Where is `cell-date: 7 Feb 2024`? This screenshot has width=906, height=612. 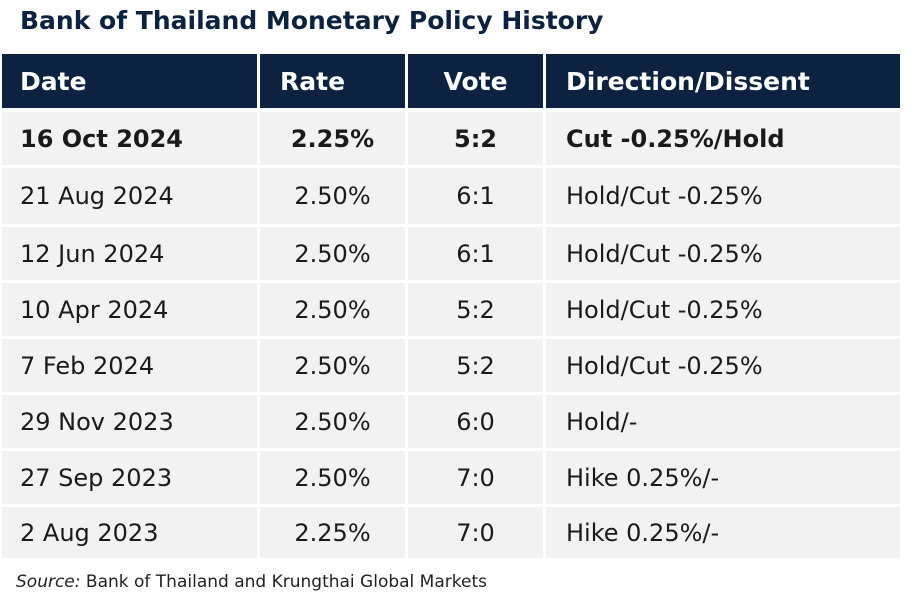
cell-date: 7 Feb 2024 is located at coordinates (131, 365).